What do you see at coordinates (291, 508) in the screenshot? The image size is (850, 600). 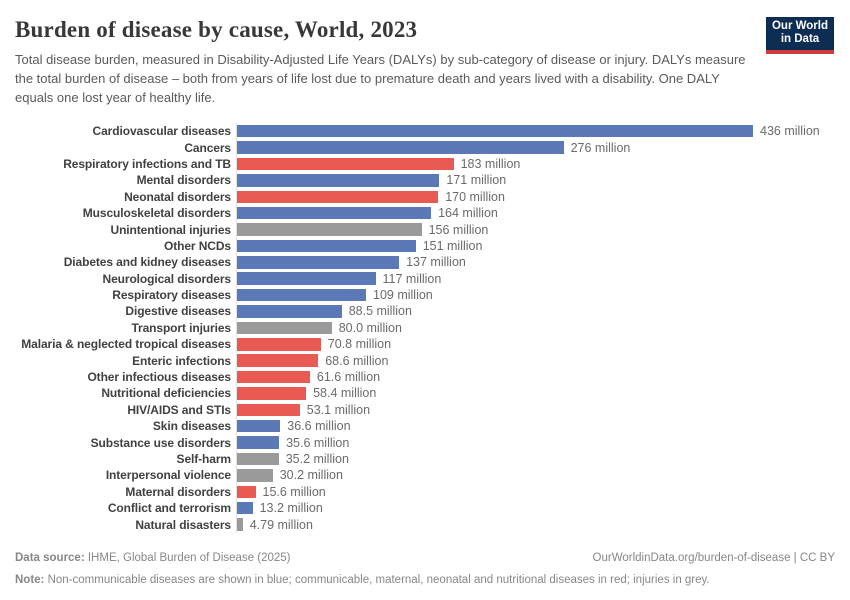 I see `value-label: 13.2 million` at bounding box center [291, 508].